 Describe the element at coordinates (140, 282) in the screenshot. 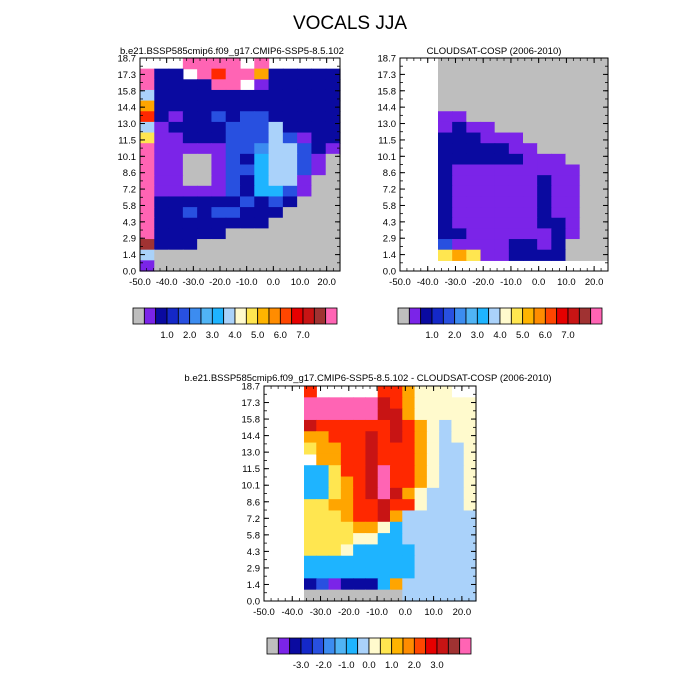

I see `x-tick-label: -50.0` at that location.